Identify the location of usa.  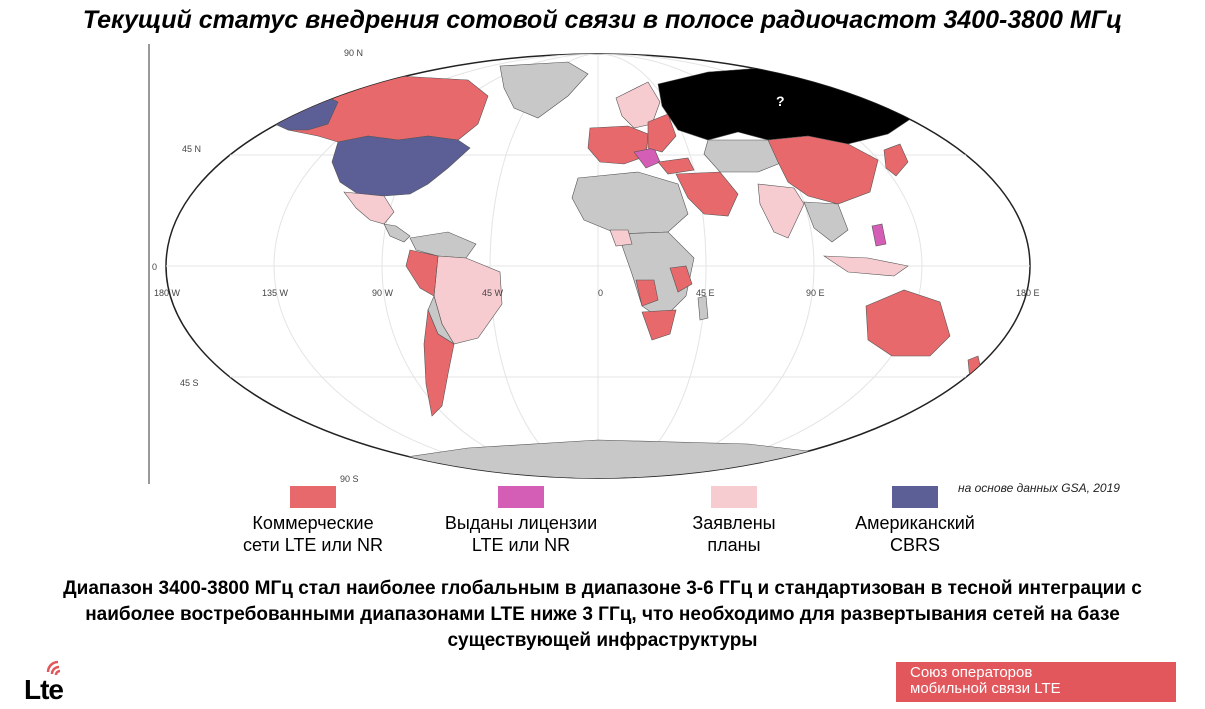
(401, 166).